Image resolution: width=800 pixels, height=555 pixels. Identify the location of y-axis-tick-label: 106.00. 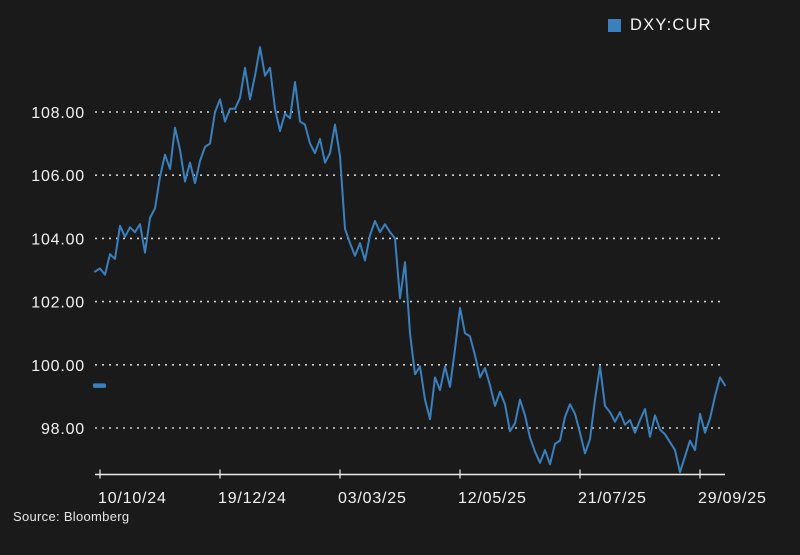
(58, 176).